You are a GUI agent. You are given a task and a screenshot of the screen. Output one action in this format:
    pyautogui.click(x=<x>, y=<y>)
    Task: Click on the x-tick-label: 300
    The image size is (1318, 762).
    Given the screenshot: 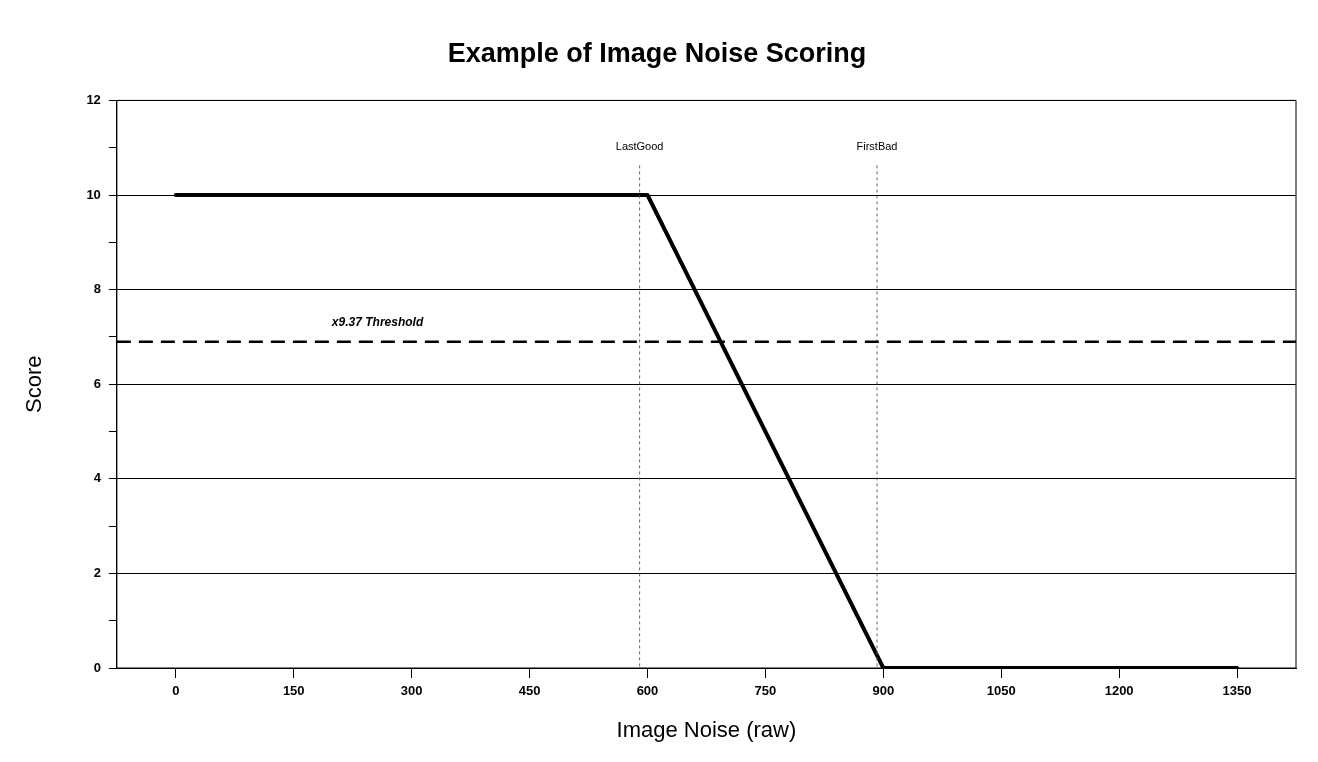 What is the action you would take?
    pyautogui.click(x=411, y=691)
    